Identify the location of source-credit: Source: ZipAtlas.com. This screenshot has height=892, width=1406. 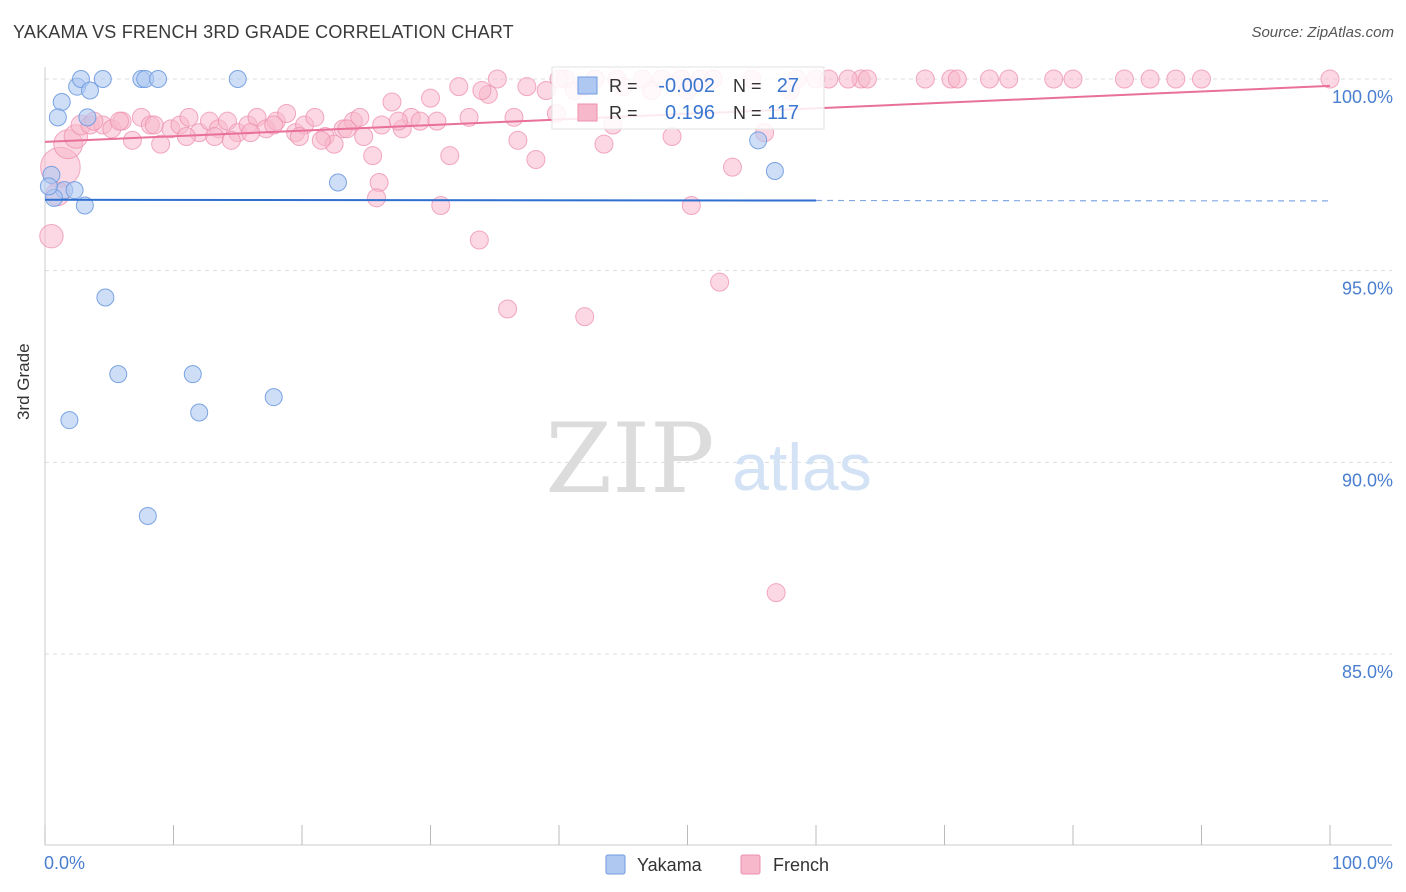
(1322, 32).